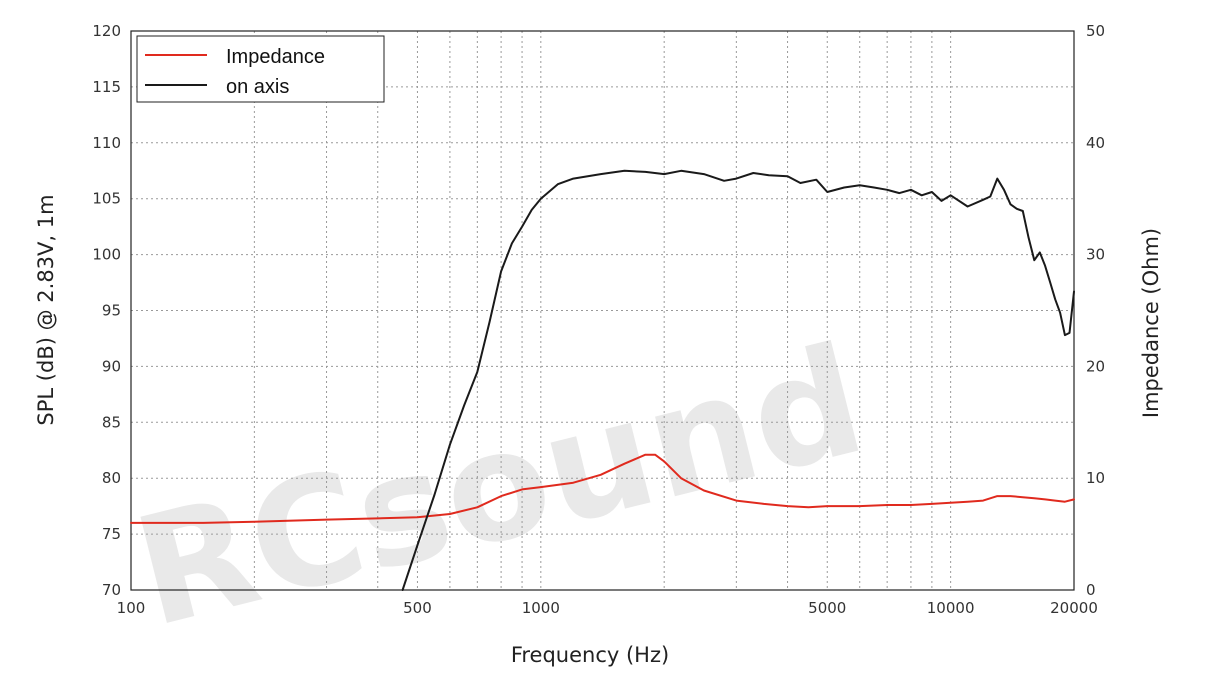 This screenshot has width=1207, height=684. What do you see at coordinates (1095, 366) in the screenshot?
I see `y2-tick-label: 20` at bounding box center [1095, 366].